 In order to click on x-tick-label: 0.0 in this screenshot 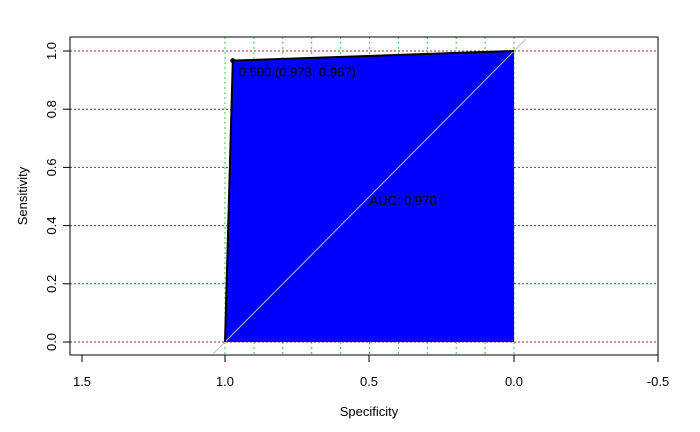, I will do `click(514, 381)`.